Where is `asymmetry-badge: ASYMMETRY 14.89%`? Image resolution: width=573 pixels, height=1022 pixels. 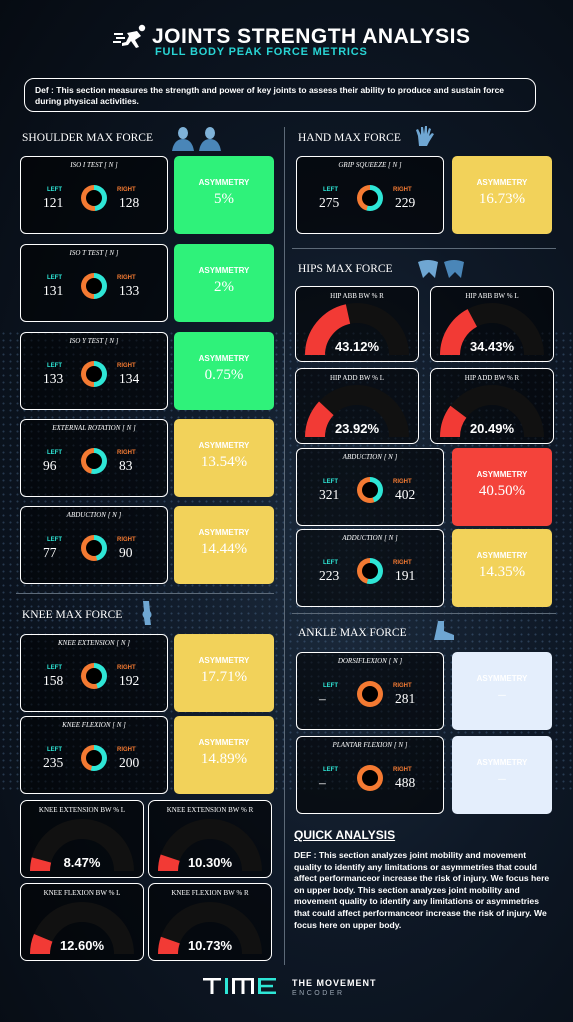 asymmetry-badge: ASYMMETRY 14.89% is located at coordinates (224, 755).